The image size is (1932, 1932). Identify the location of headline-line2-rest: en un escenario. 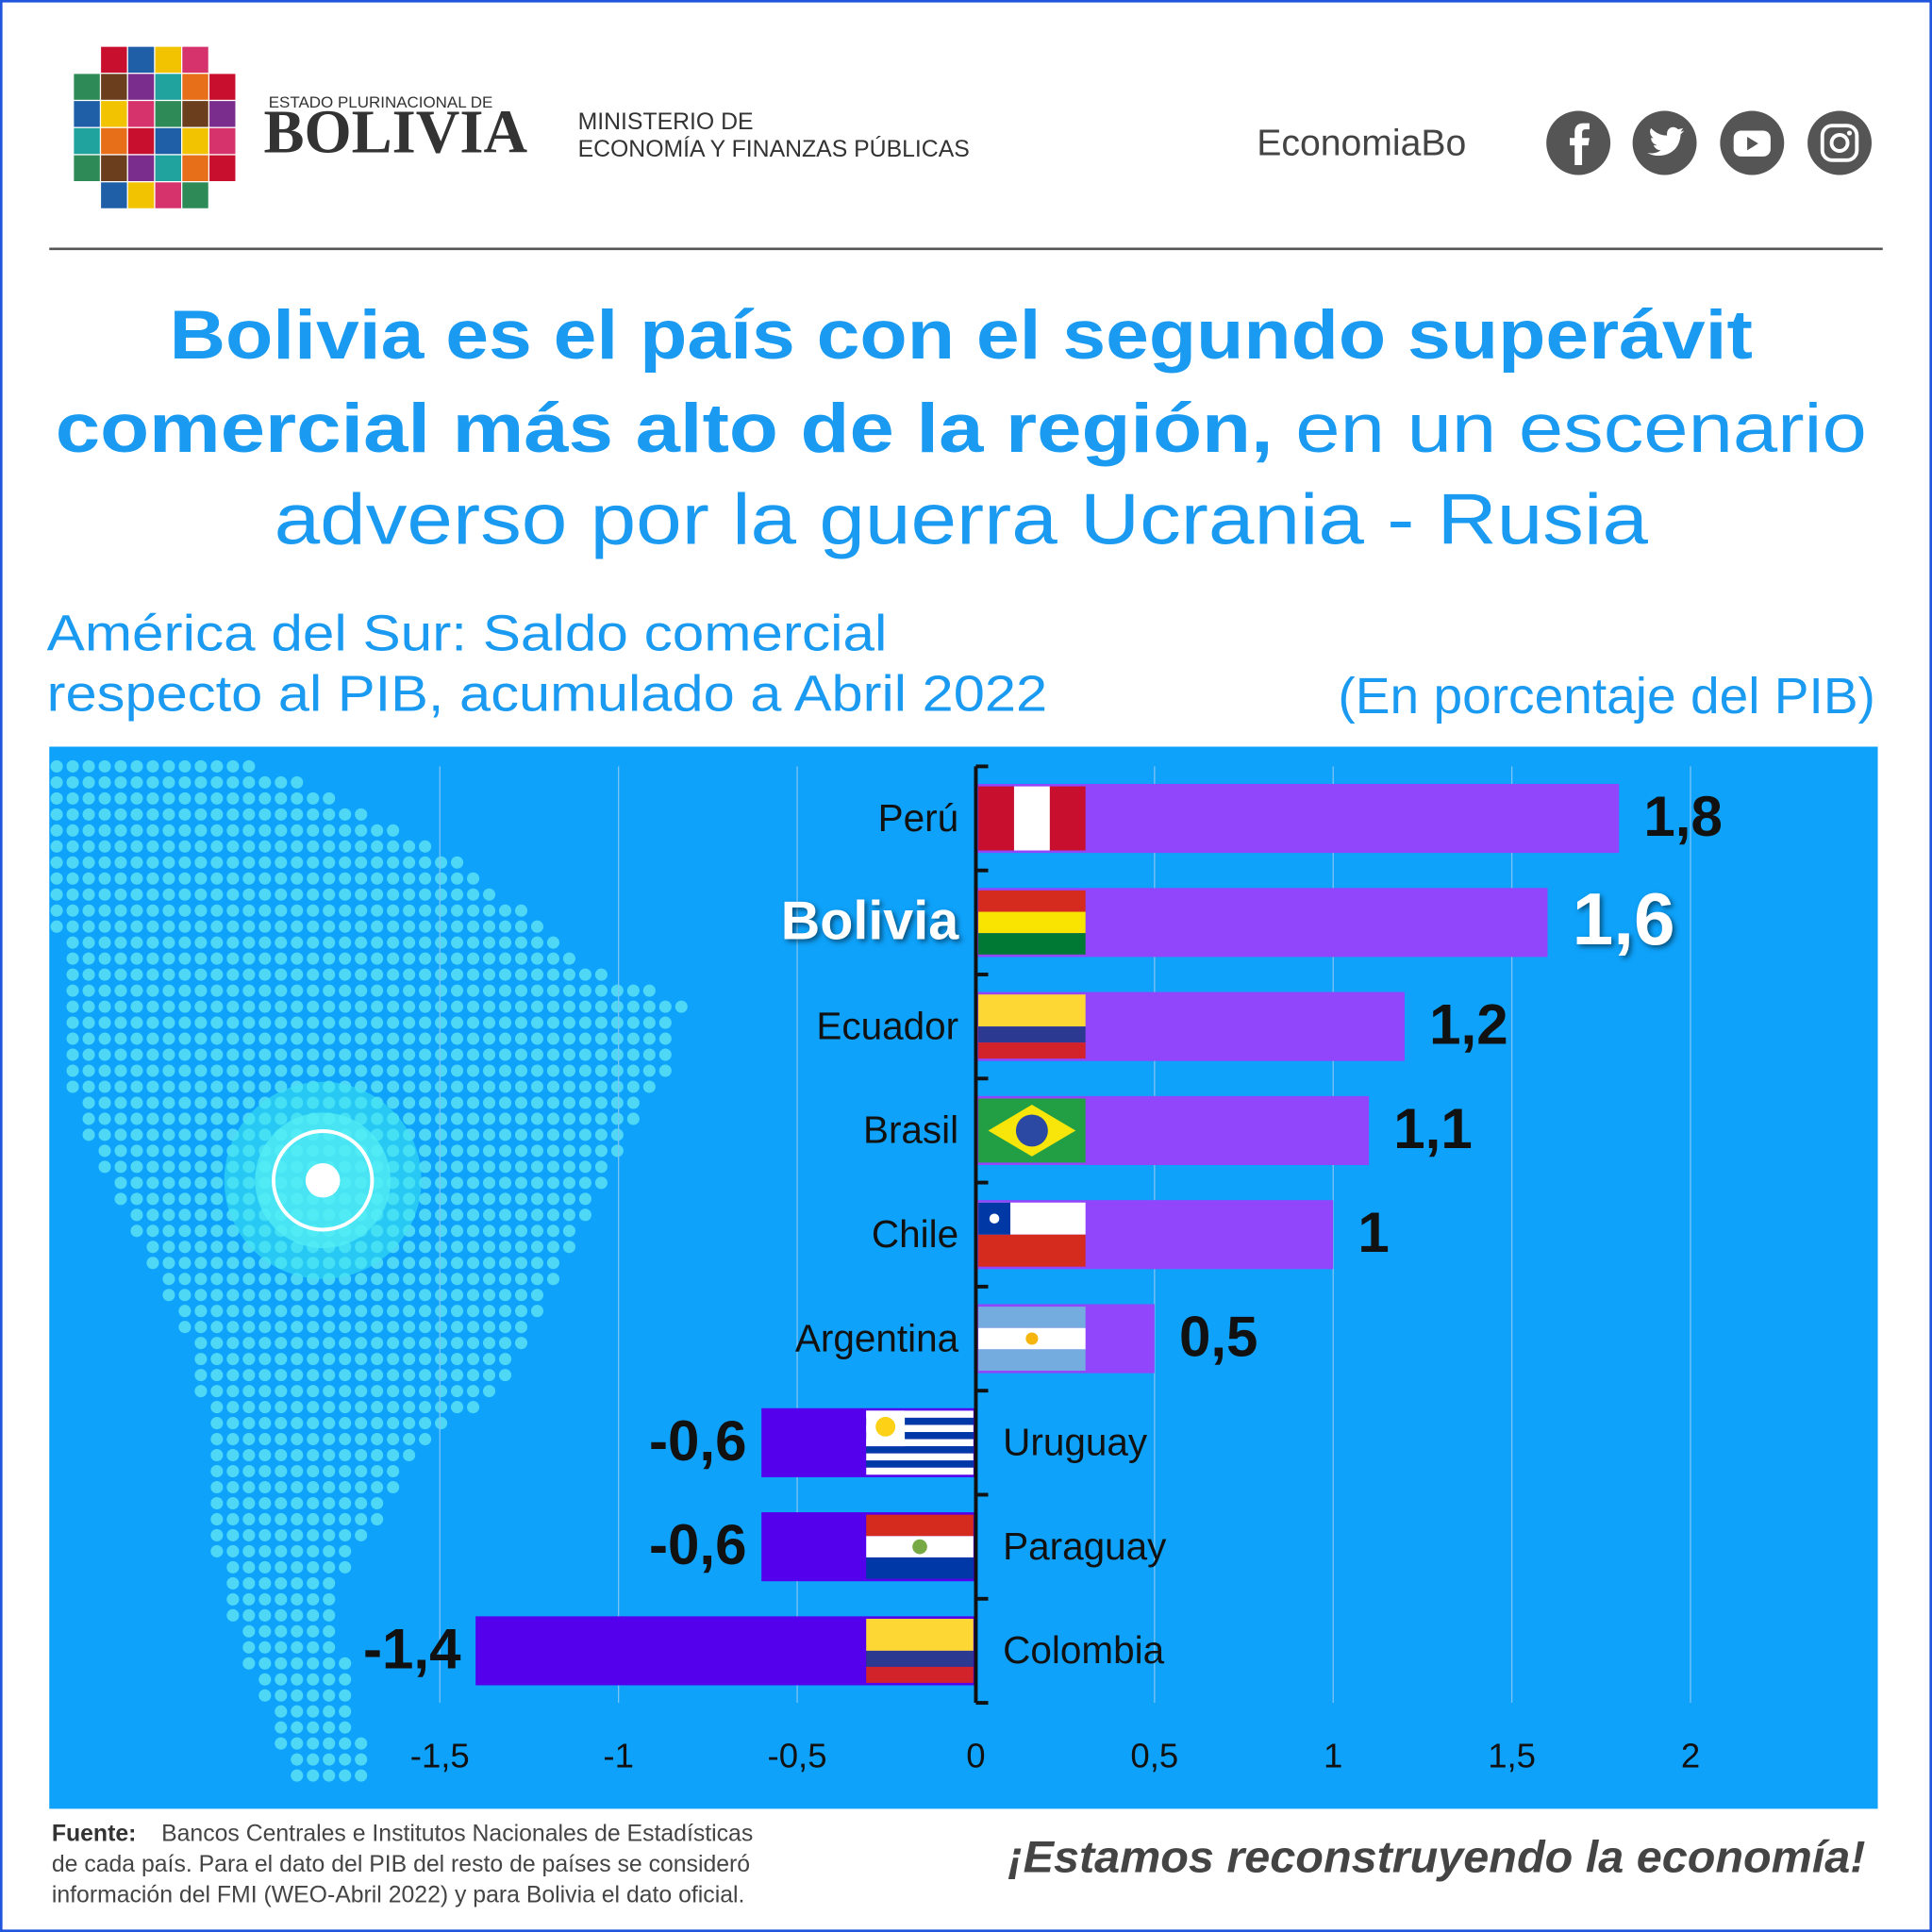
(1581, 429).